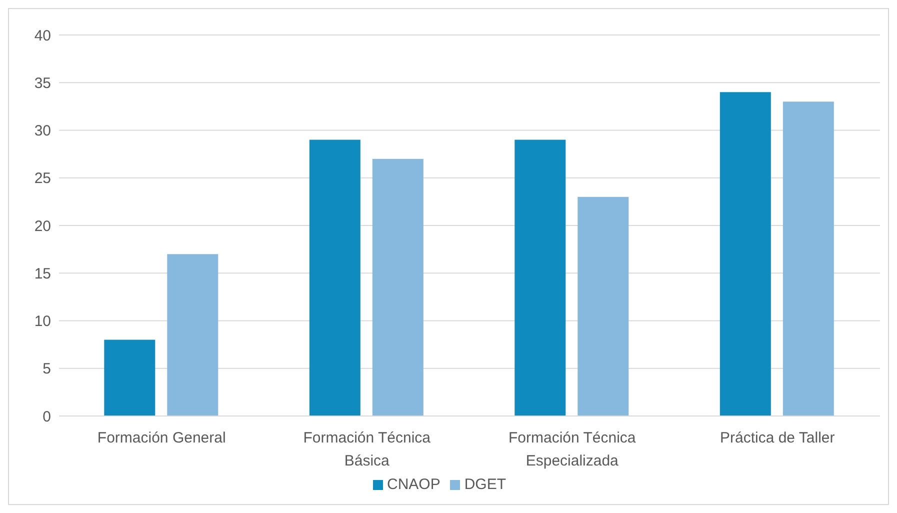  I want to click on x-tick-label: Formación General, so click(161, 438).